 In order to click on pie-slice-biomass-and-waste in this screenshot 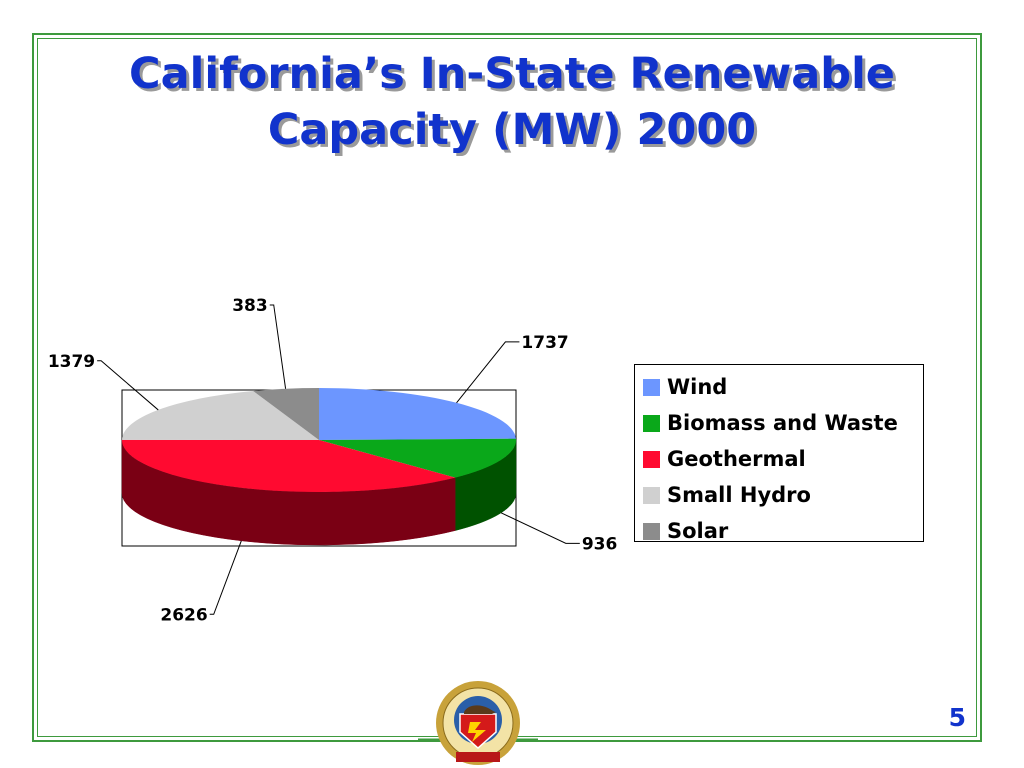, I will do `click(417, 458)`.